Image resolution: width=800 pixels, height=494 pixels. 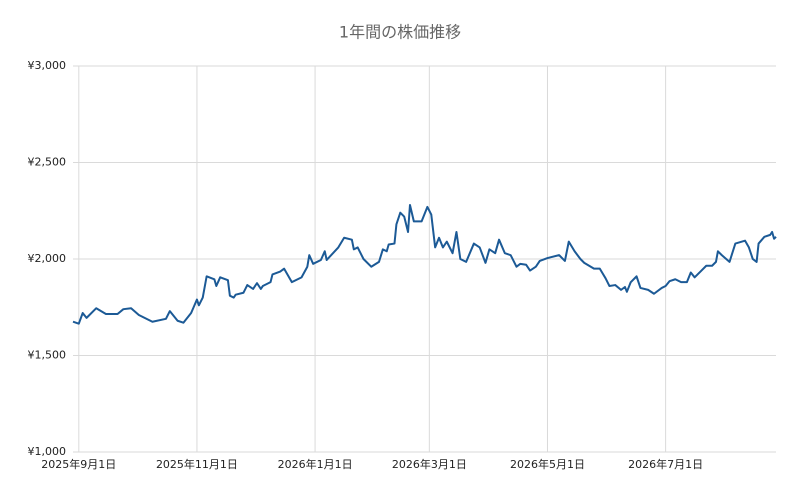 I want to click on x-tick-label: 2026年5月1日, so click(x=547, y=464).